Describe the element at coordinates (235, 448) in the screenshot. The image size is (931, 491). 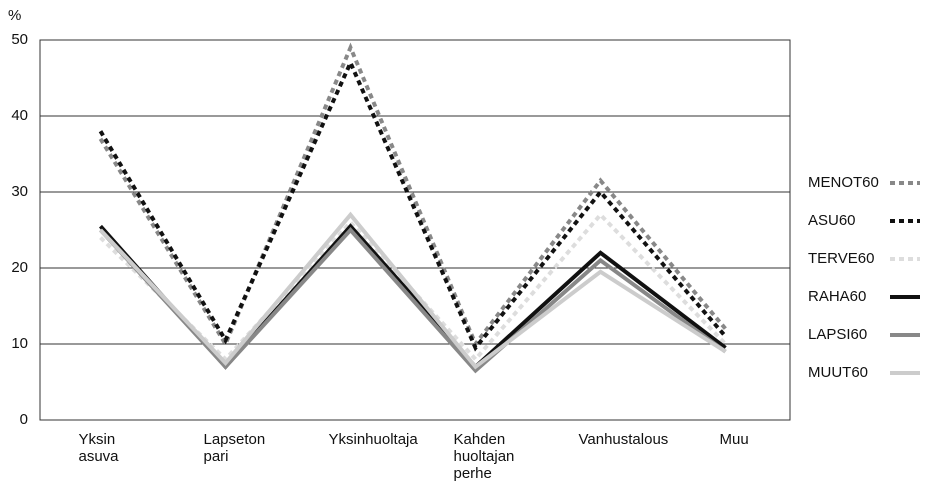
I see `x-tick-label: Lapseton pari` at that location.